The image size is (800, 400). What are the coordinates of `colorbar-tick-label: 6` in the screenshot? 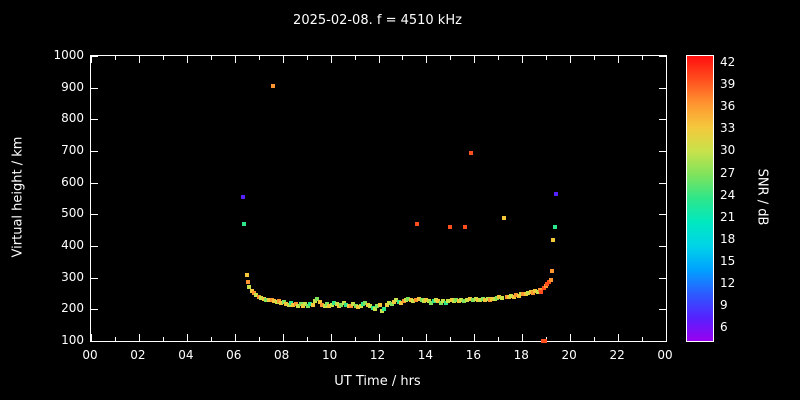 It's located at (724, 327).